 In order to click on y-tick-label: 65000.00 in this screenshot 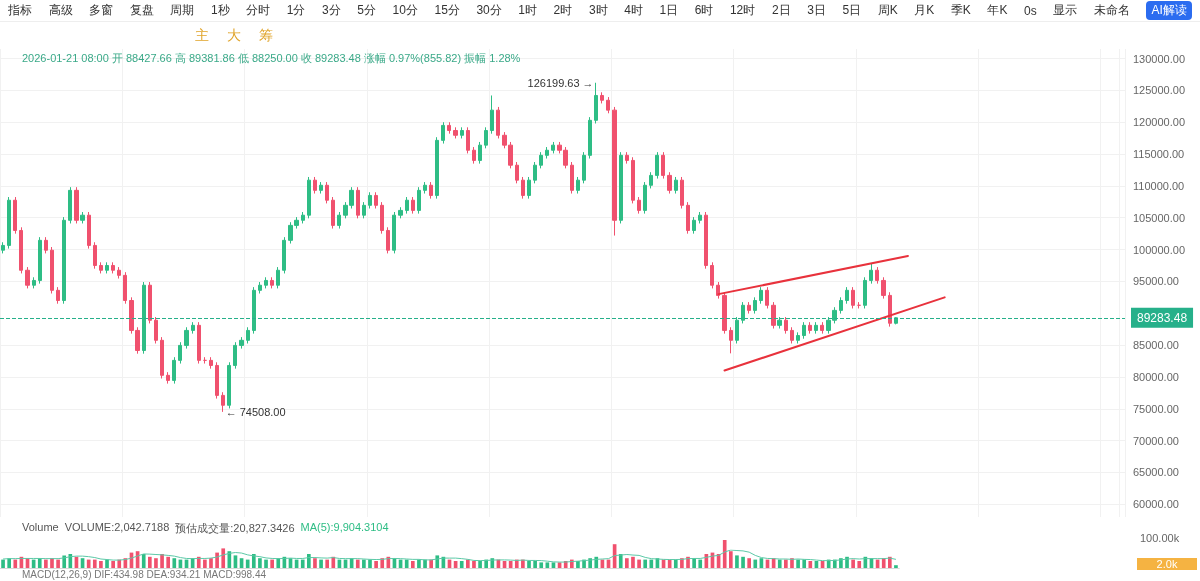, I will do `click(1156, 472)`.